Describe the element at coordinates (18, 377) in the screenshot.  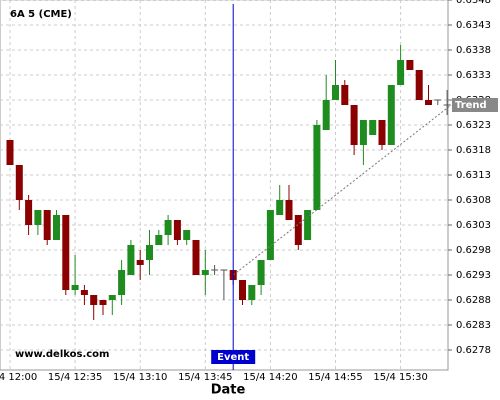
I see `x-tick-label: 15/4 12:00` at that location.